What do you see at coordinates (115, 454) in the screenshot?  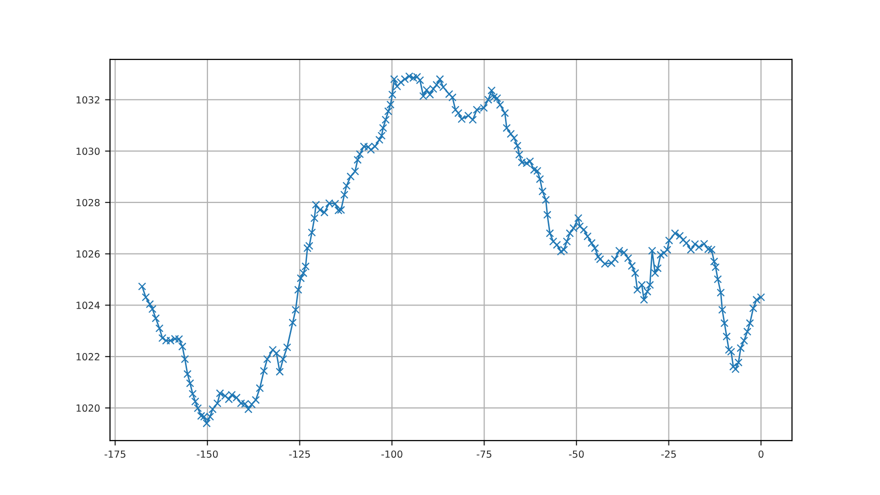 I see `x-tick-label: -175` at bounding box center [115, 454].